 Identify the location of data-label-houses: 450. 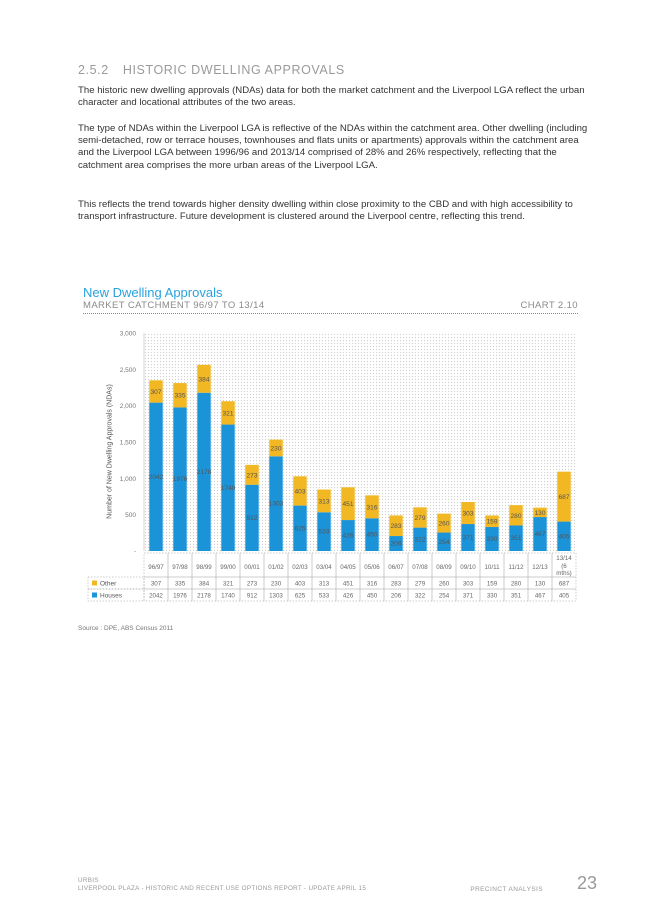
(371, 535).